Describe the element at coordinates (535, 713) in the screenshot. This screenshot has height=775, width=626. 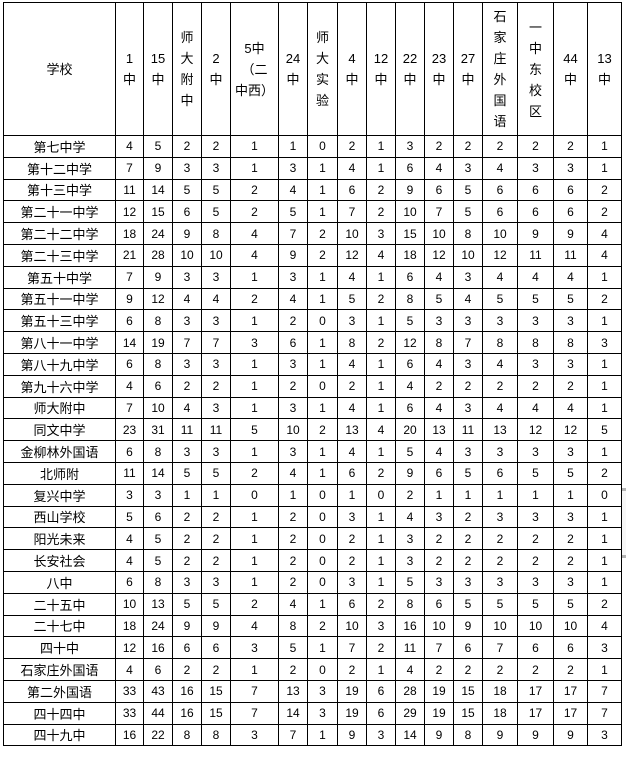
I see `value-cell: 17` at that location.